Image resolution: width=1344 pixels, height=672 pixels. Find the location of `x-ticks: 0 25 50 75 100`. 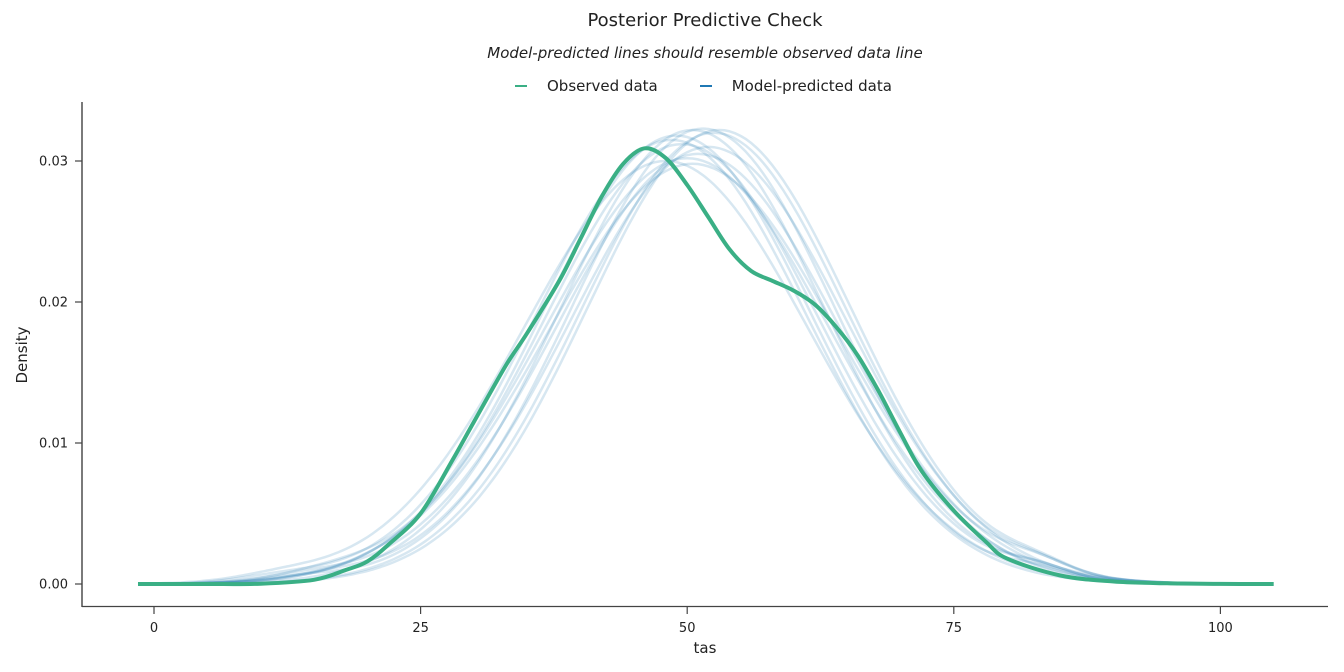

x-ticks: 0 25 50 75 100 is located at coordinates (691, 621).